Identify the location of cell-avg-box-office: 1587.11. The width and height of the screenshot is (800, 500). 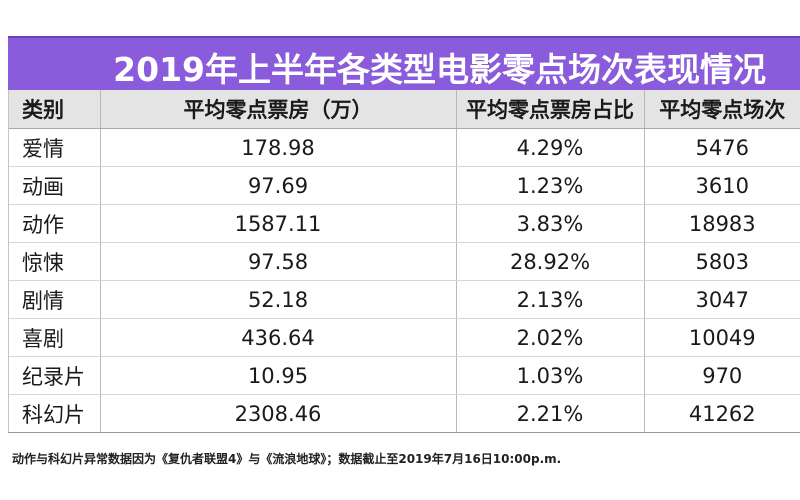
(278, 223).